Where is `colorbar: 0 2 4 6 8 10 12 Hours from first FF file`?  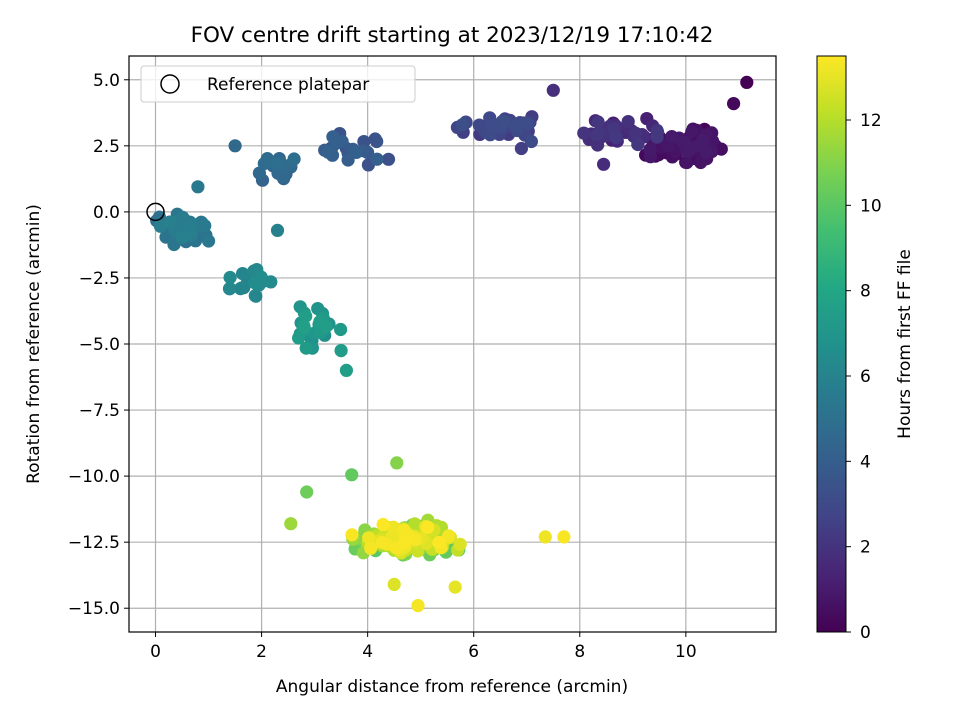
colorbar: 0 2 4 6 8 10 12 Hours from first FF file is located at coordinates (865, 349).